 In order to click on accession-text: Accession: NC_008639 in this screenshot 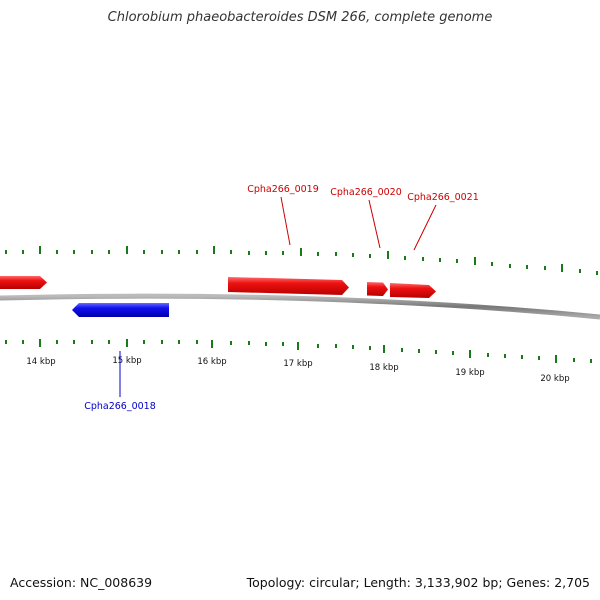, I will do `click(81, 582)`.